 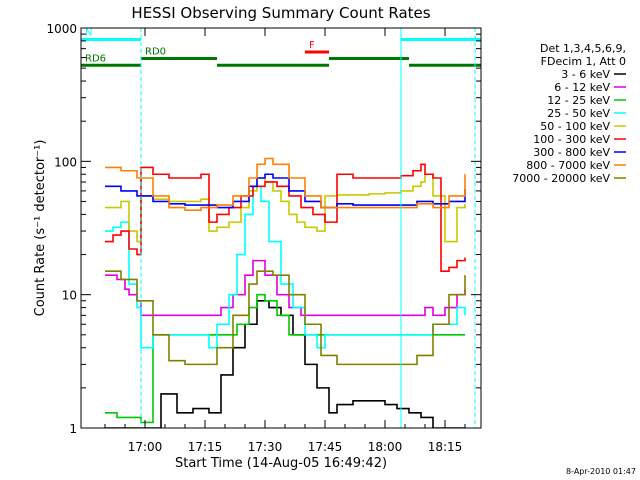 I want to click on y-tick-label: 100, so click(x=65, y=162).